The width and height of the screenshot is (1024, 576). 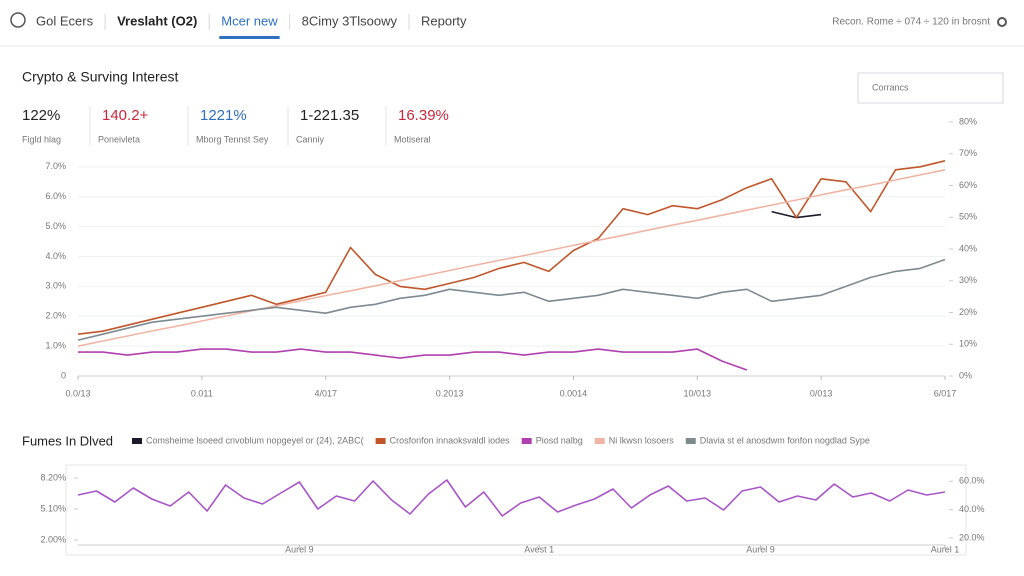 What do you see at coordinates (310, 139) in the screenshot?
I see `stat-label: Canniy` at bounding box center [310, 139].